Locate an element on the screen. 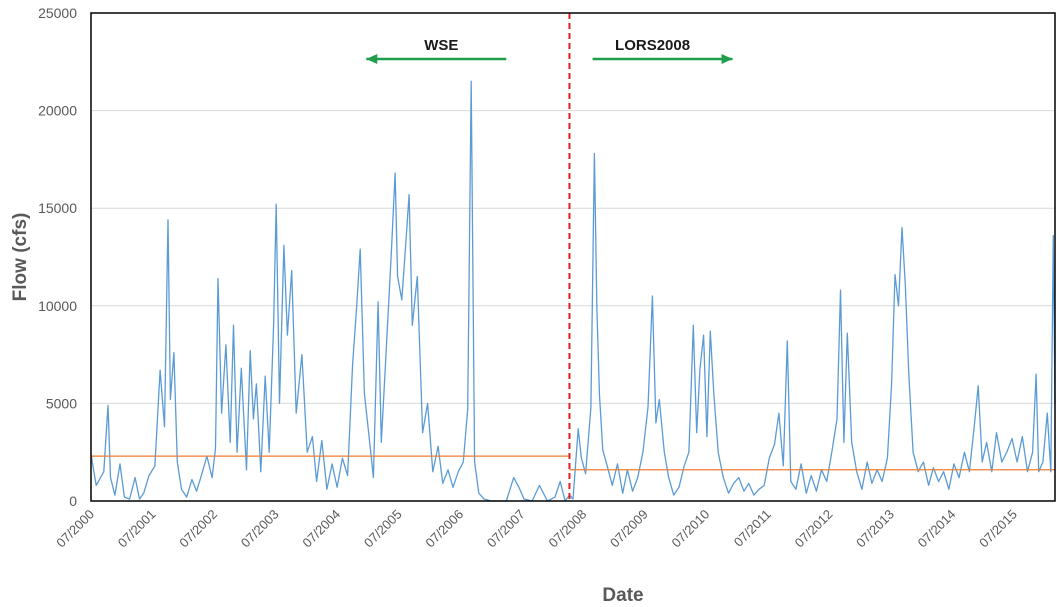 The width and height of the screenshot is (1057, 607). x-tick-label: 07/2012 is located at coordinates (814, 529).